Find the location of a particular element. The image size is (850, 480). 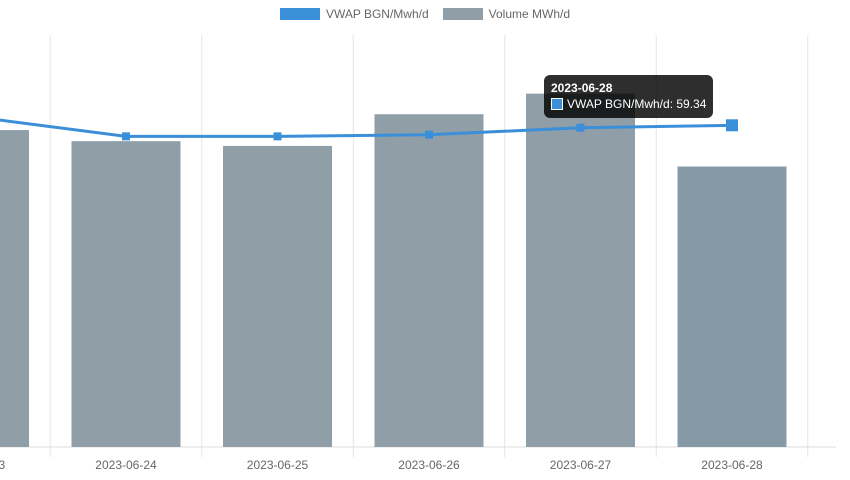

tooltip-title: 2023-06-28 is located at coordinates (582, 88).